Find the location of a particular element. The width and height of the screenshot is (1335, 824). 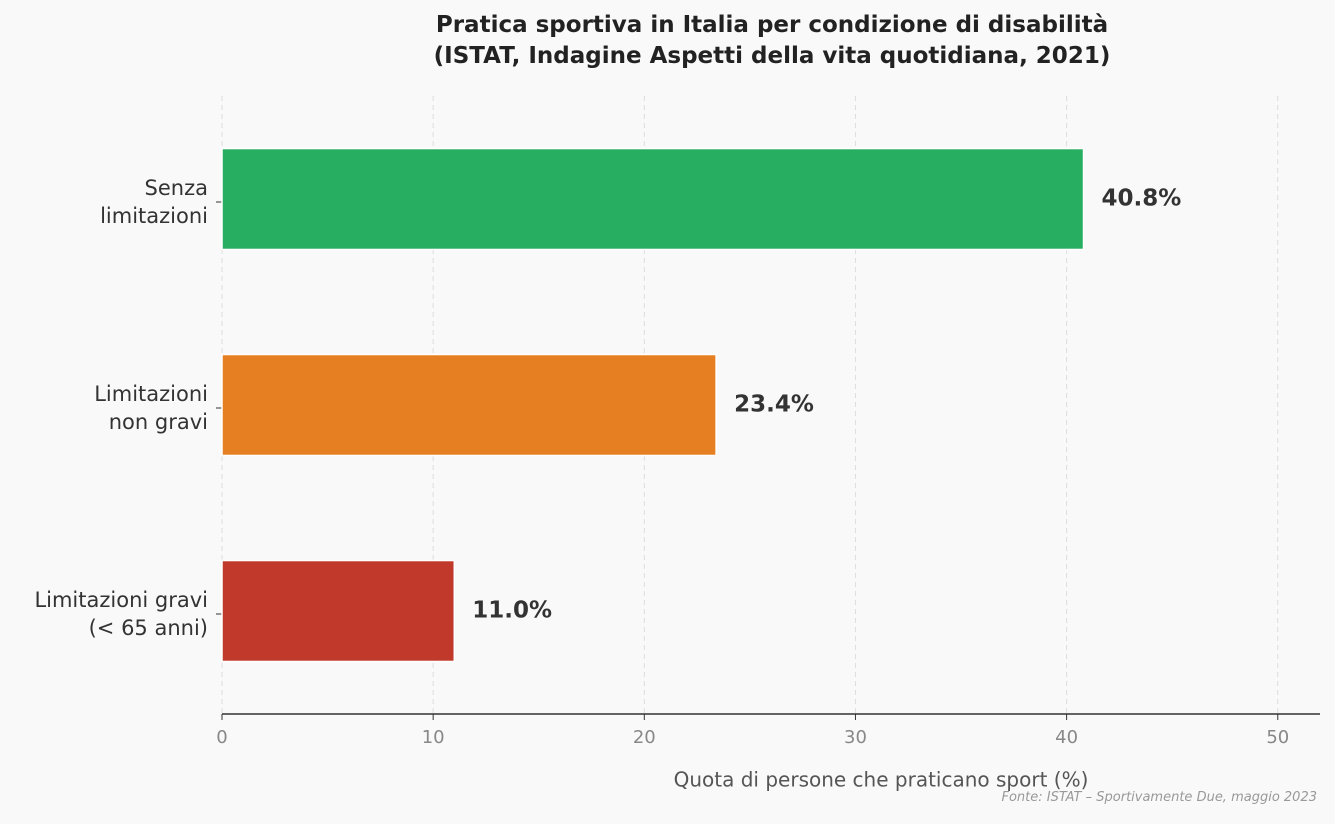

x-tick-label: 50 is located at coordinates (1277, 737).